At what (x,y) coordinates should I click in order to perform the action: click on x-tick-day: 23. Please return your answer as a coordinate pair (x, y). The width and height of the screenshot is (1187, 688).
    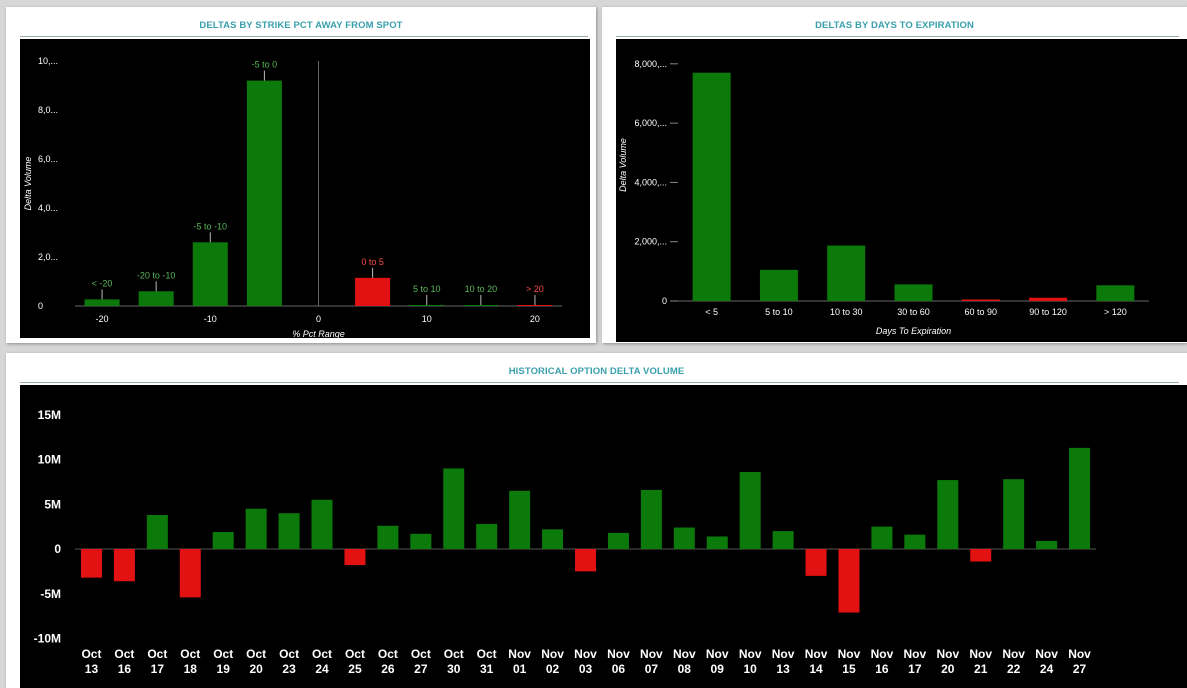
    Looking at the image, I should click on (289, 669).